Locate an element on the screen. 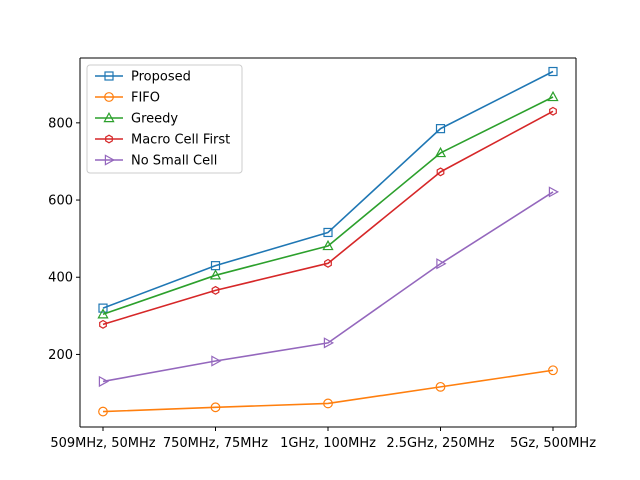 The image size is (640, 480). series-fifo is located at coordinates (328, 391).